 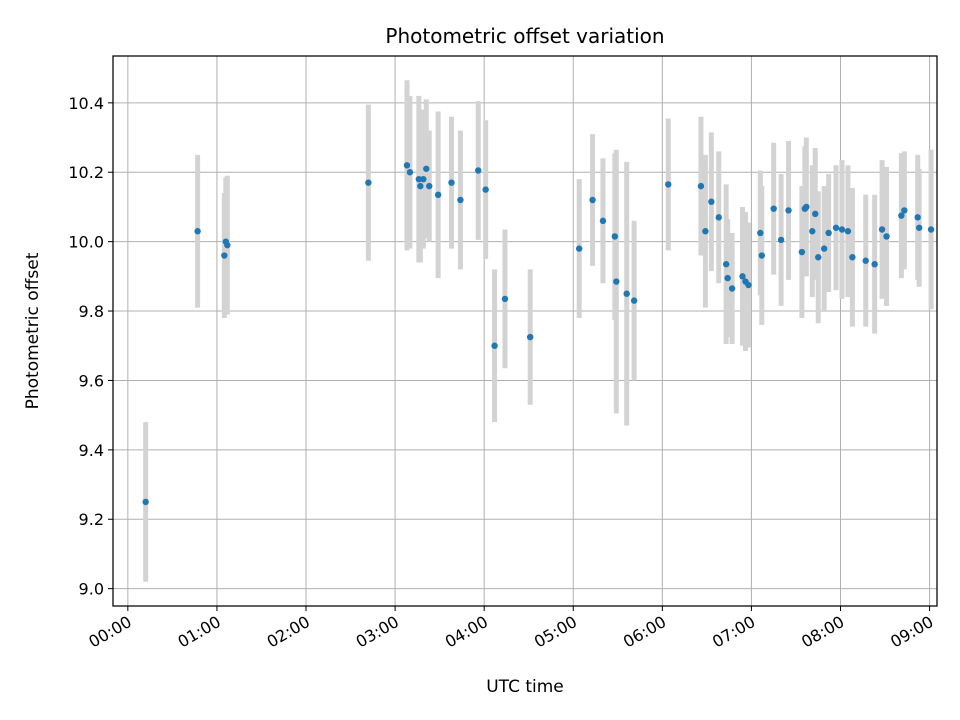 What do you see at coordinates (86, 103) in the screenshot?
I see `y-tick-label: 10.4` at bounding box center [86, 103].